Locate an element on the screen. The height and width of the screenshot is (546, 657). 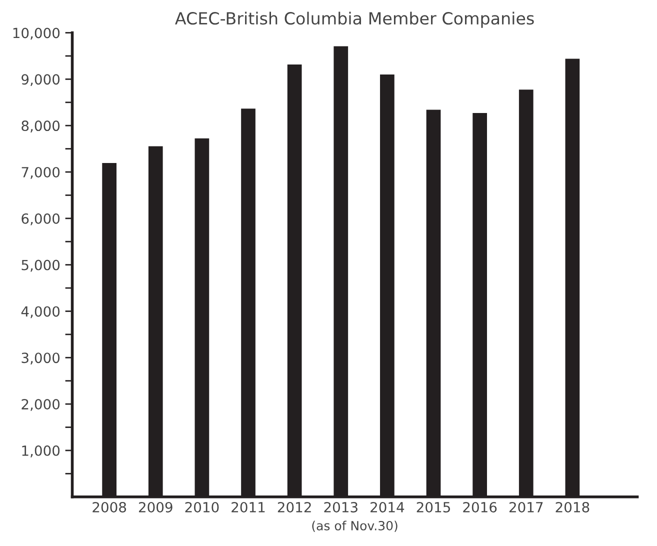
y-tick-label: 2,000 is located at coordinates (41, 405).